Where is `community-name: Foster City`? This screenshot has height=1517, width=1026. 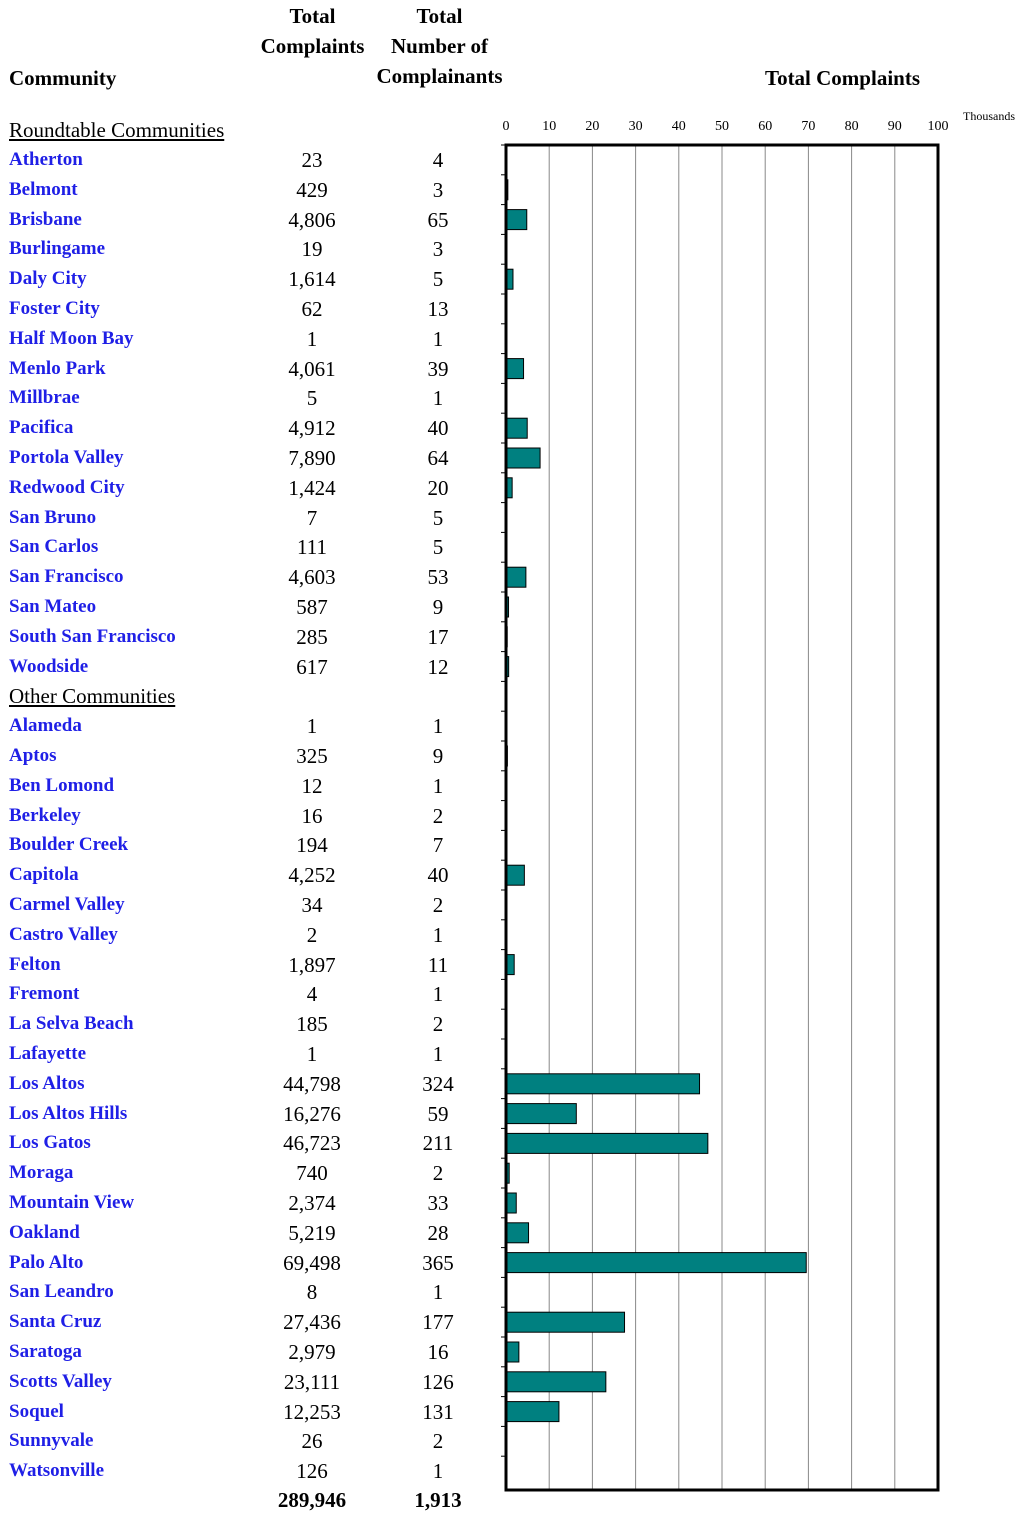
community-name: Foster City is located at coordinates (54, 308).